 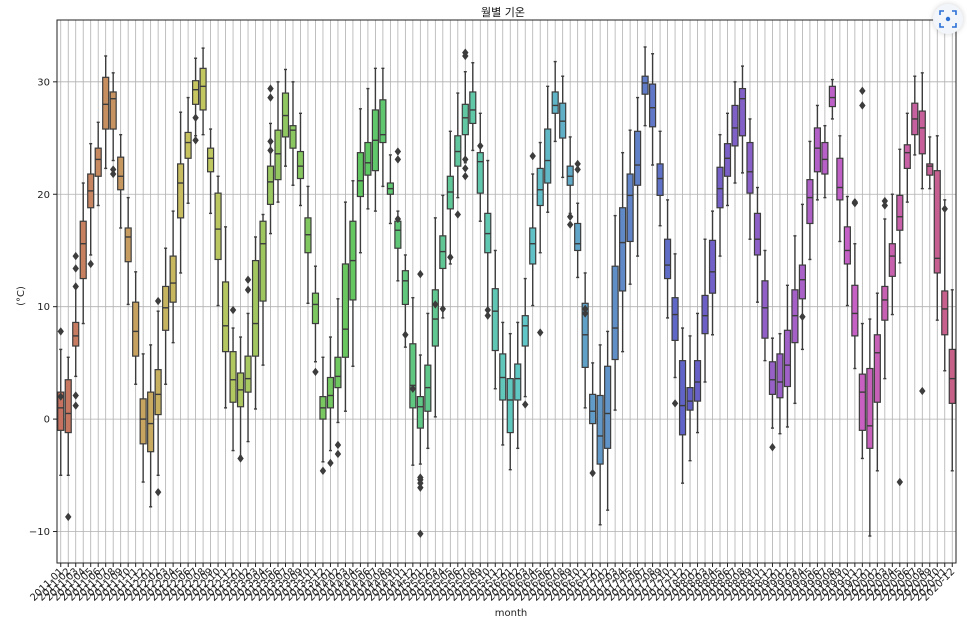 I want to click on focus-scan-icon, so click(x=948, y=19).